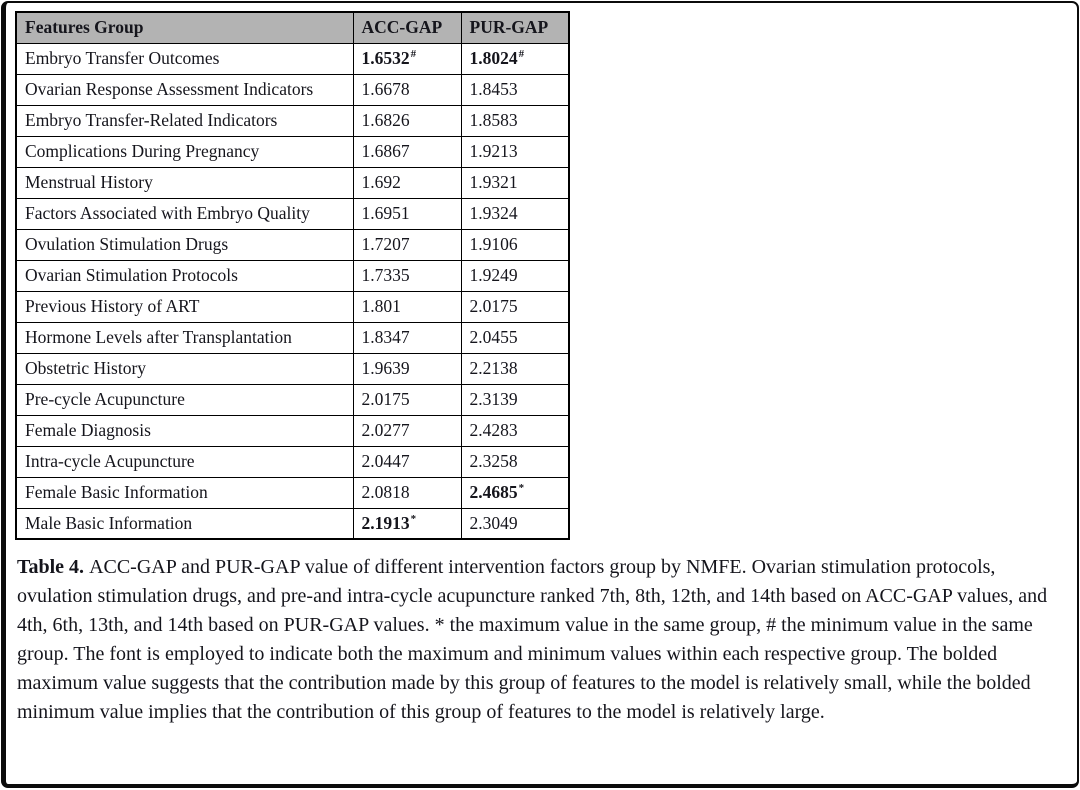 This screenshot has width=1080, height=790. I want to click on acc-gap-value-cell: 1.801, so click(407, 306).